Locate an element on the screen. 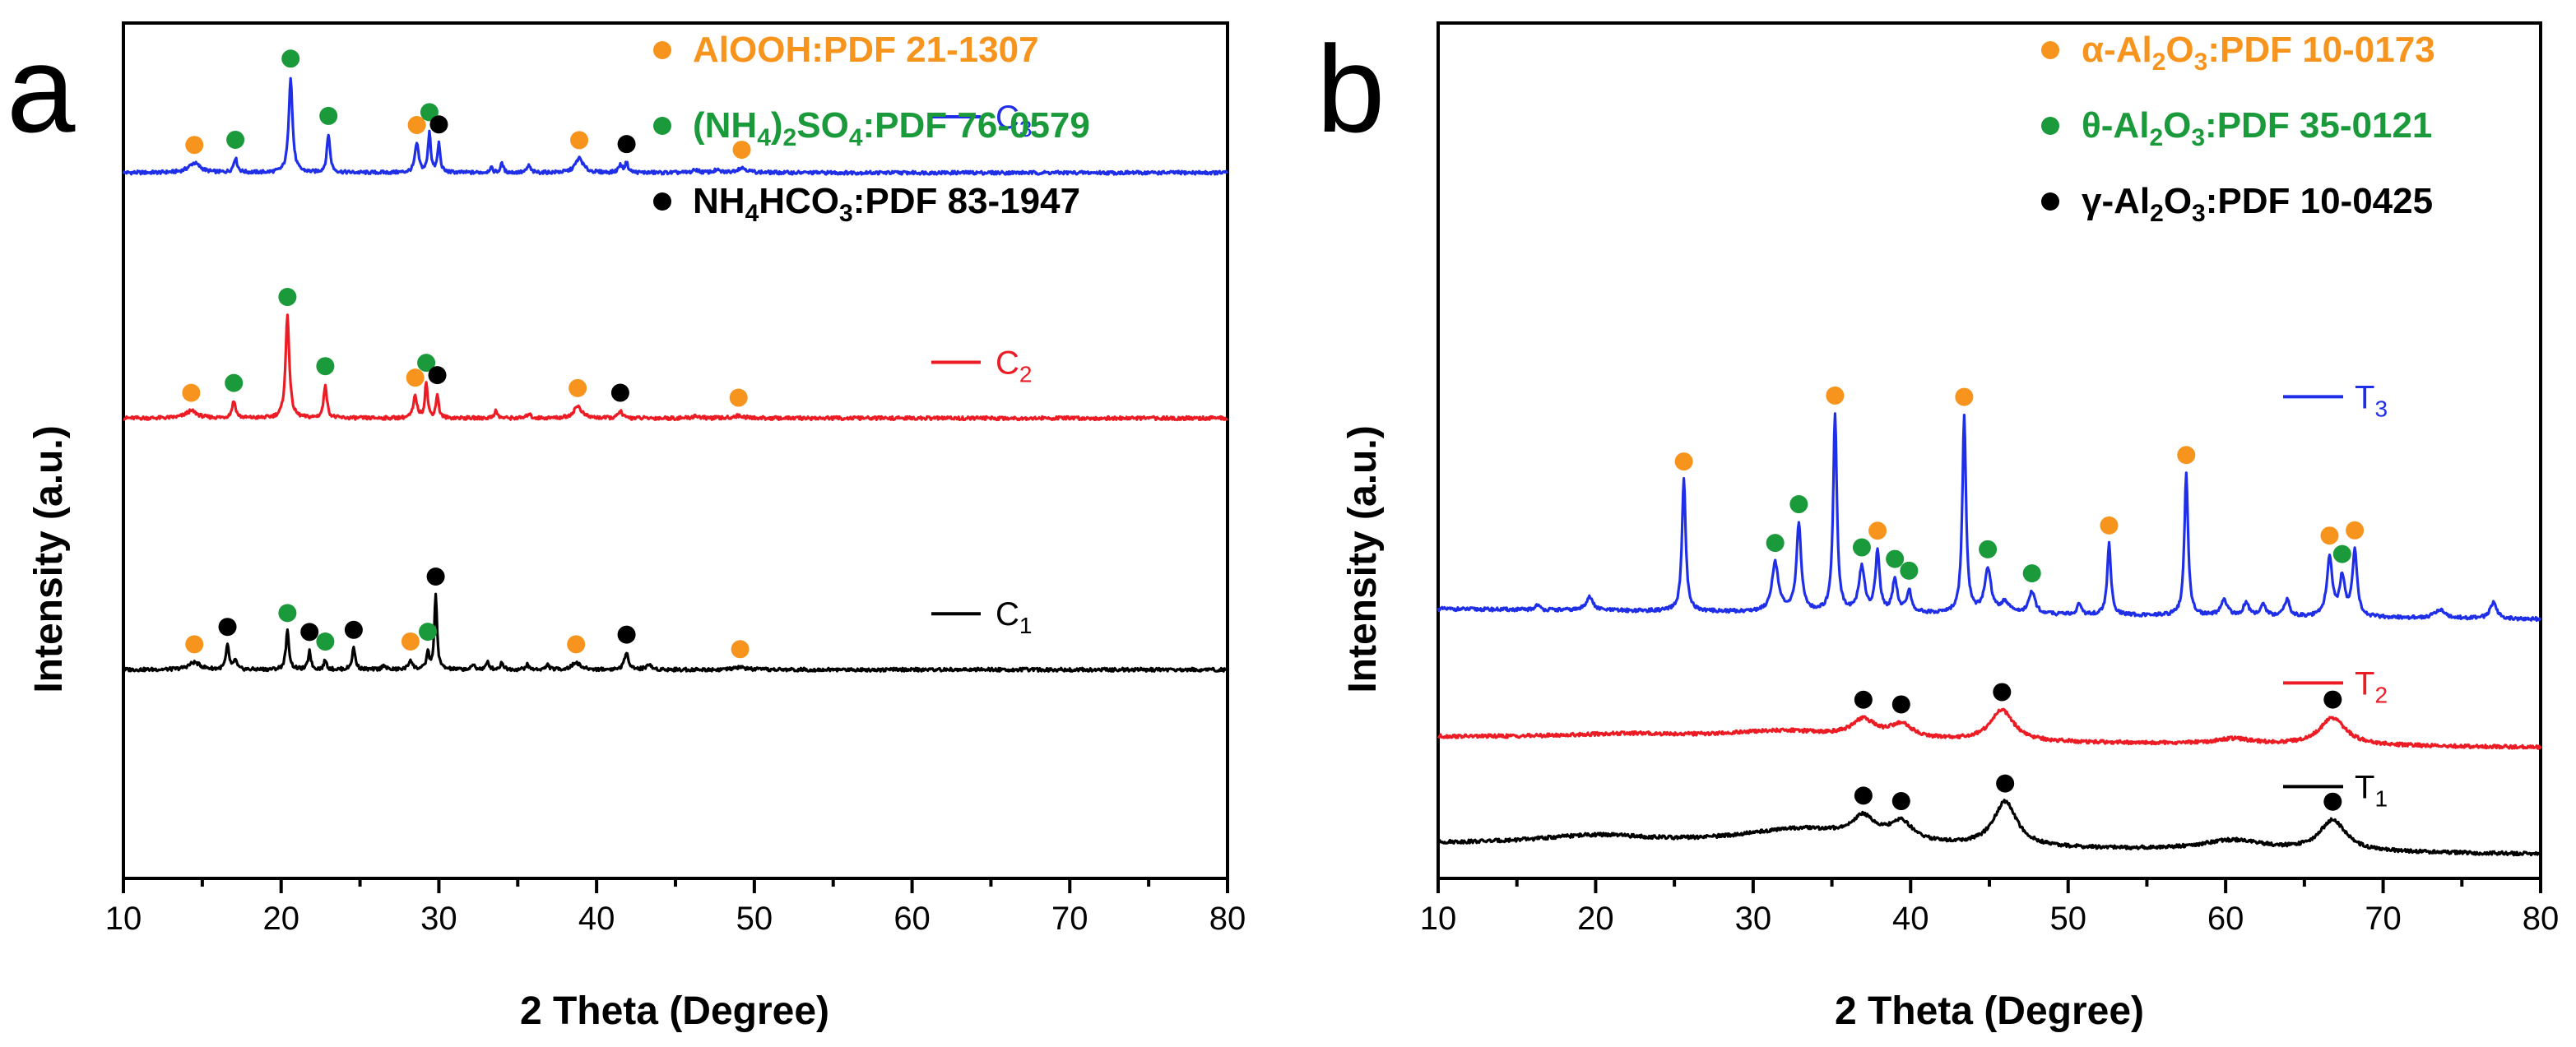 The width and height of the screenshot is (2576, 1047). panel-a-x-tick-label: 20 is located at coordinates (280, 919).